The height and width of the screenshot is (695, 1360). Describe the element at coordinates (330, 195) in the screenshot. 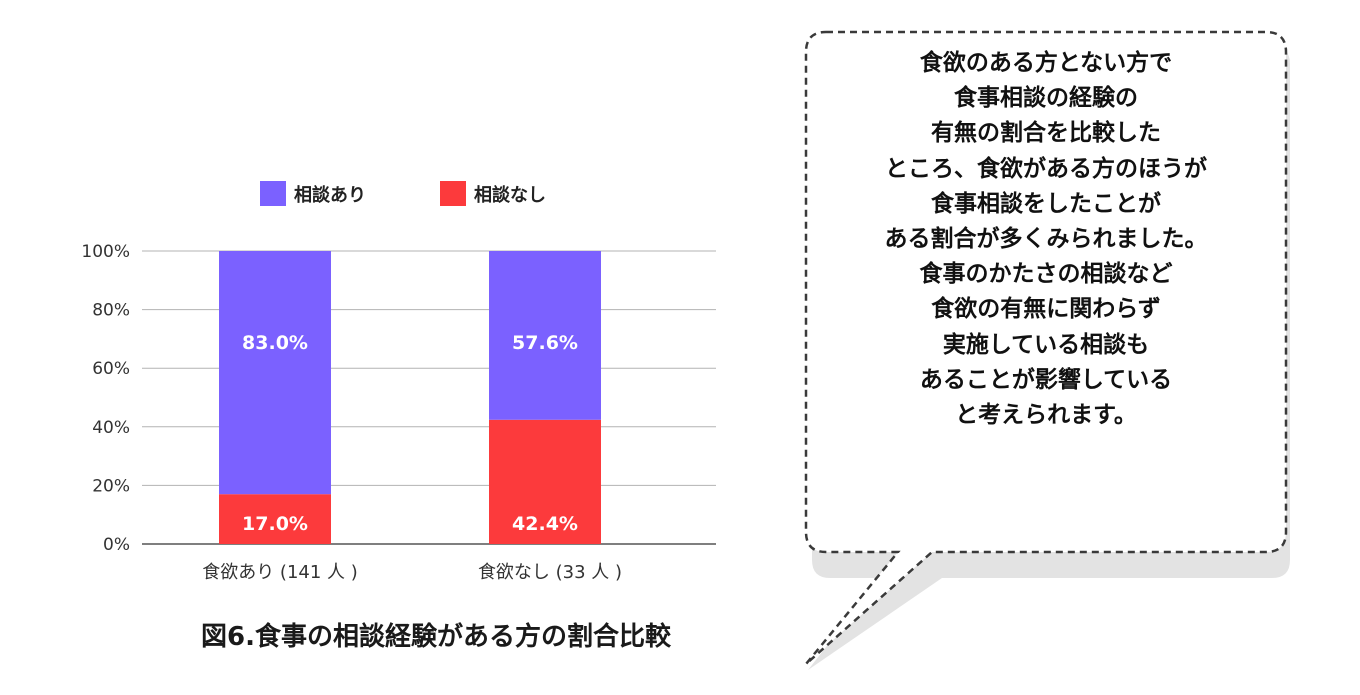

I see `legend-label: 相談あり` at that location.